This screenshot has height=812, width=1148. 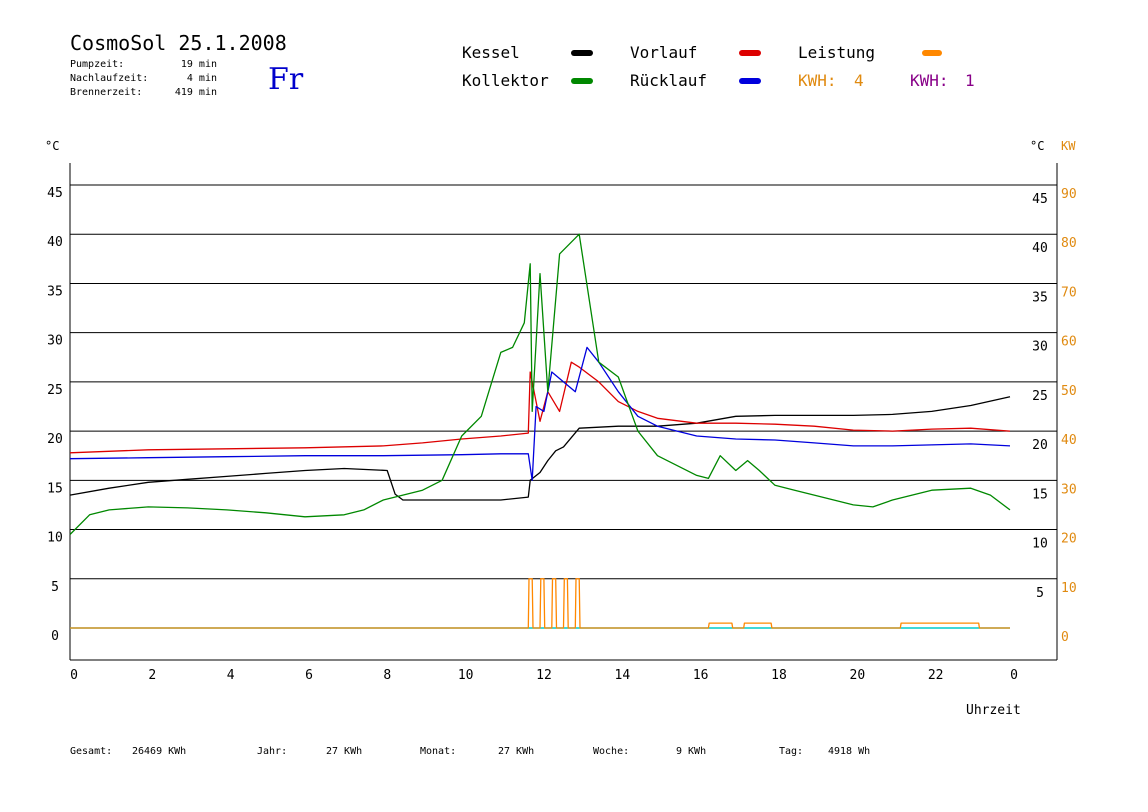 I want to click on legend-kwh-purple-label: KWH:, so click(x=929, y=80).